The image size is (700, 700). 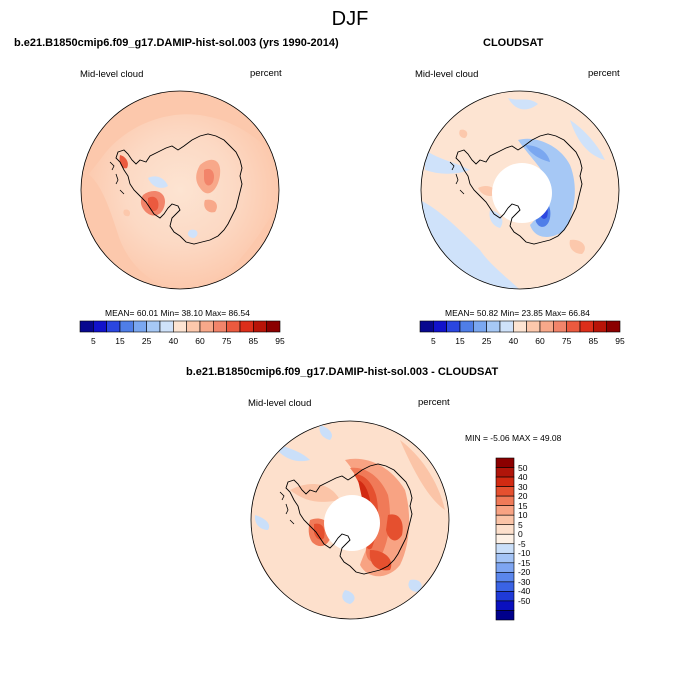 I want to click on panel3-map-border, so click(x=350, y=520).